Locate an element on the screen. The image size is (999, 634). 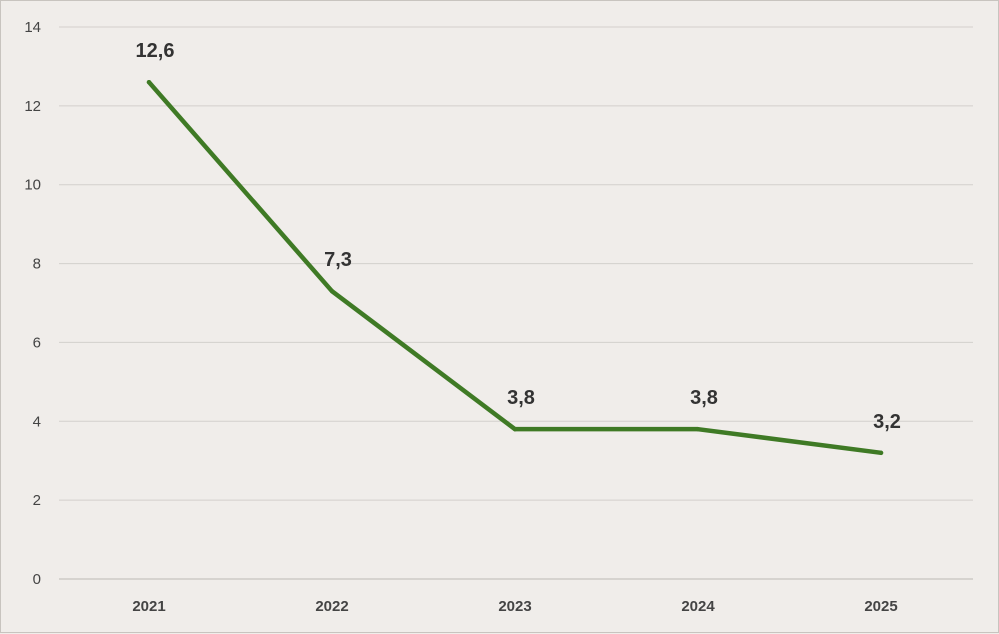
y-tick-label: 10 is located at coordinates (32, 185).